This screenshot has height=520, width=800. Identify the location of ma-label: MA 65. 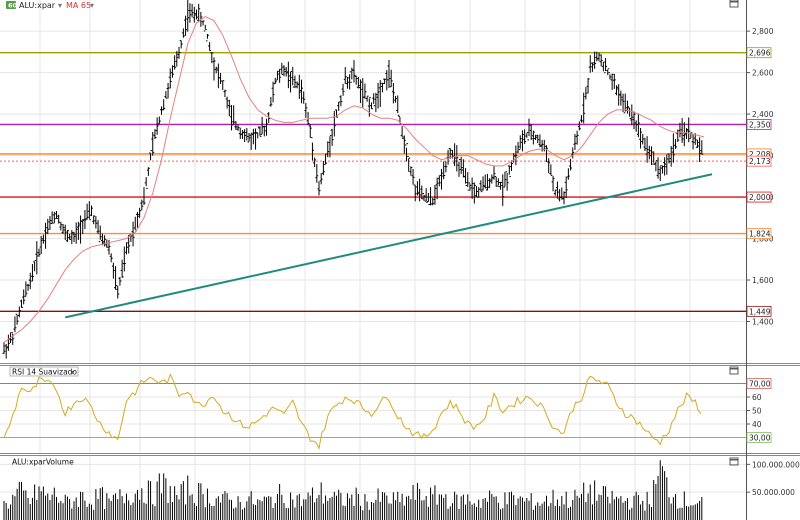
(78, 5).